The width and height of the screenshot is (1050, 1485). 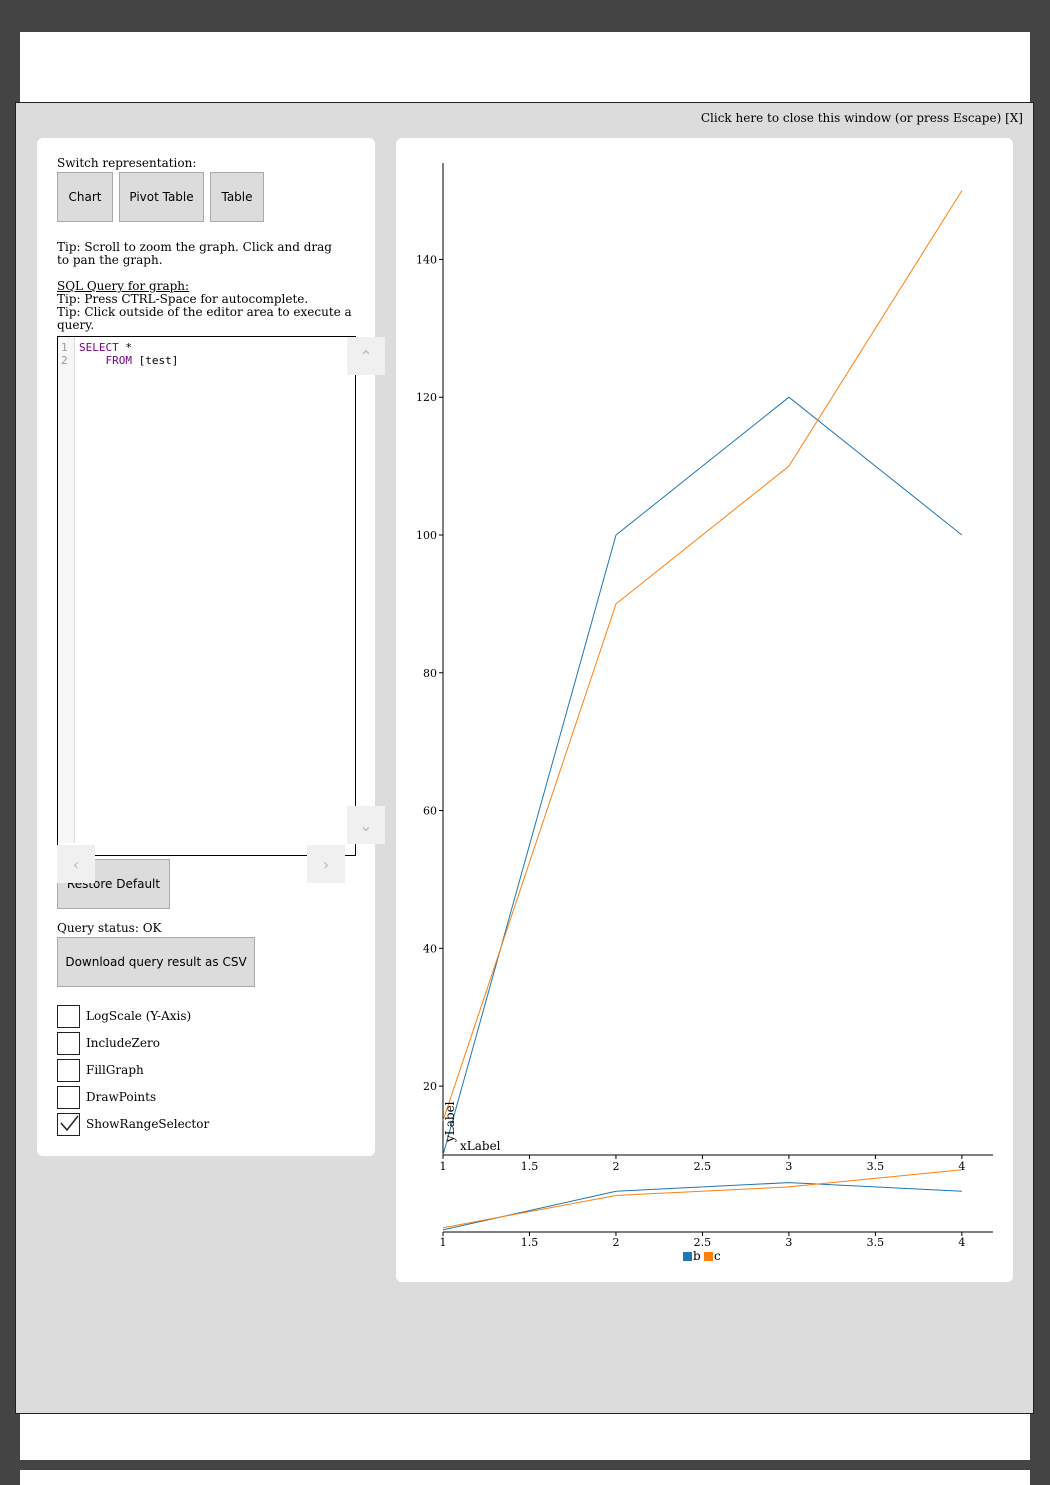 I want to click on checkbox-logscale: LogScale (Y-Axis), so click(x=124, y=1016).